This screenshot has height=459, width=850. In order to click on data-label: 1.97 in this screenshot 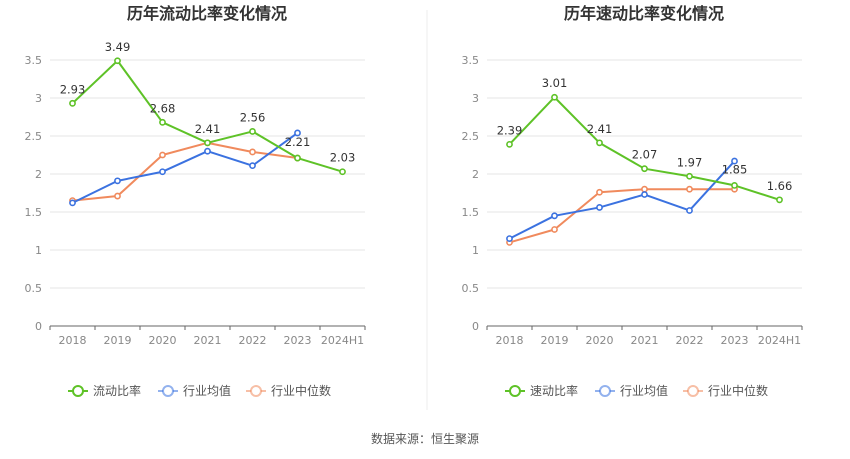, I will do `click(690, 162)`.